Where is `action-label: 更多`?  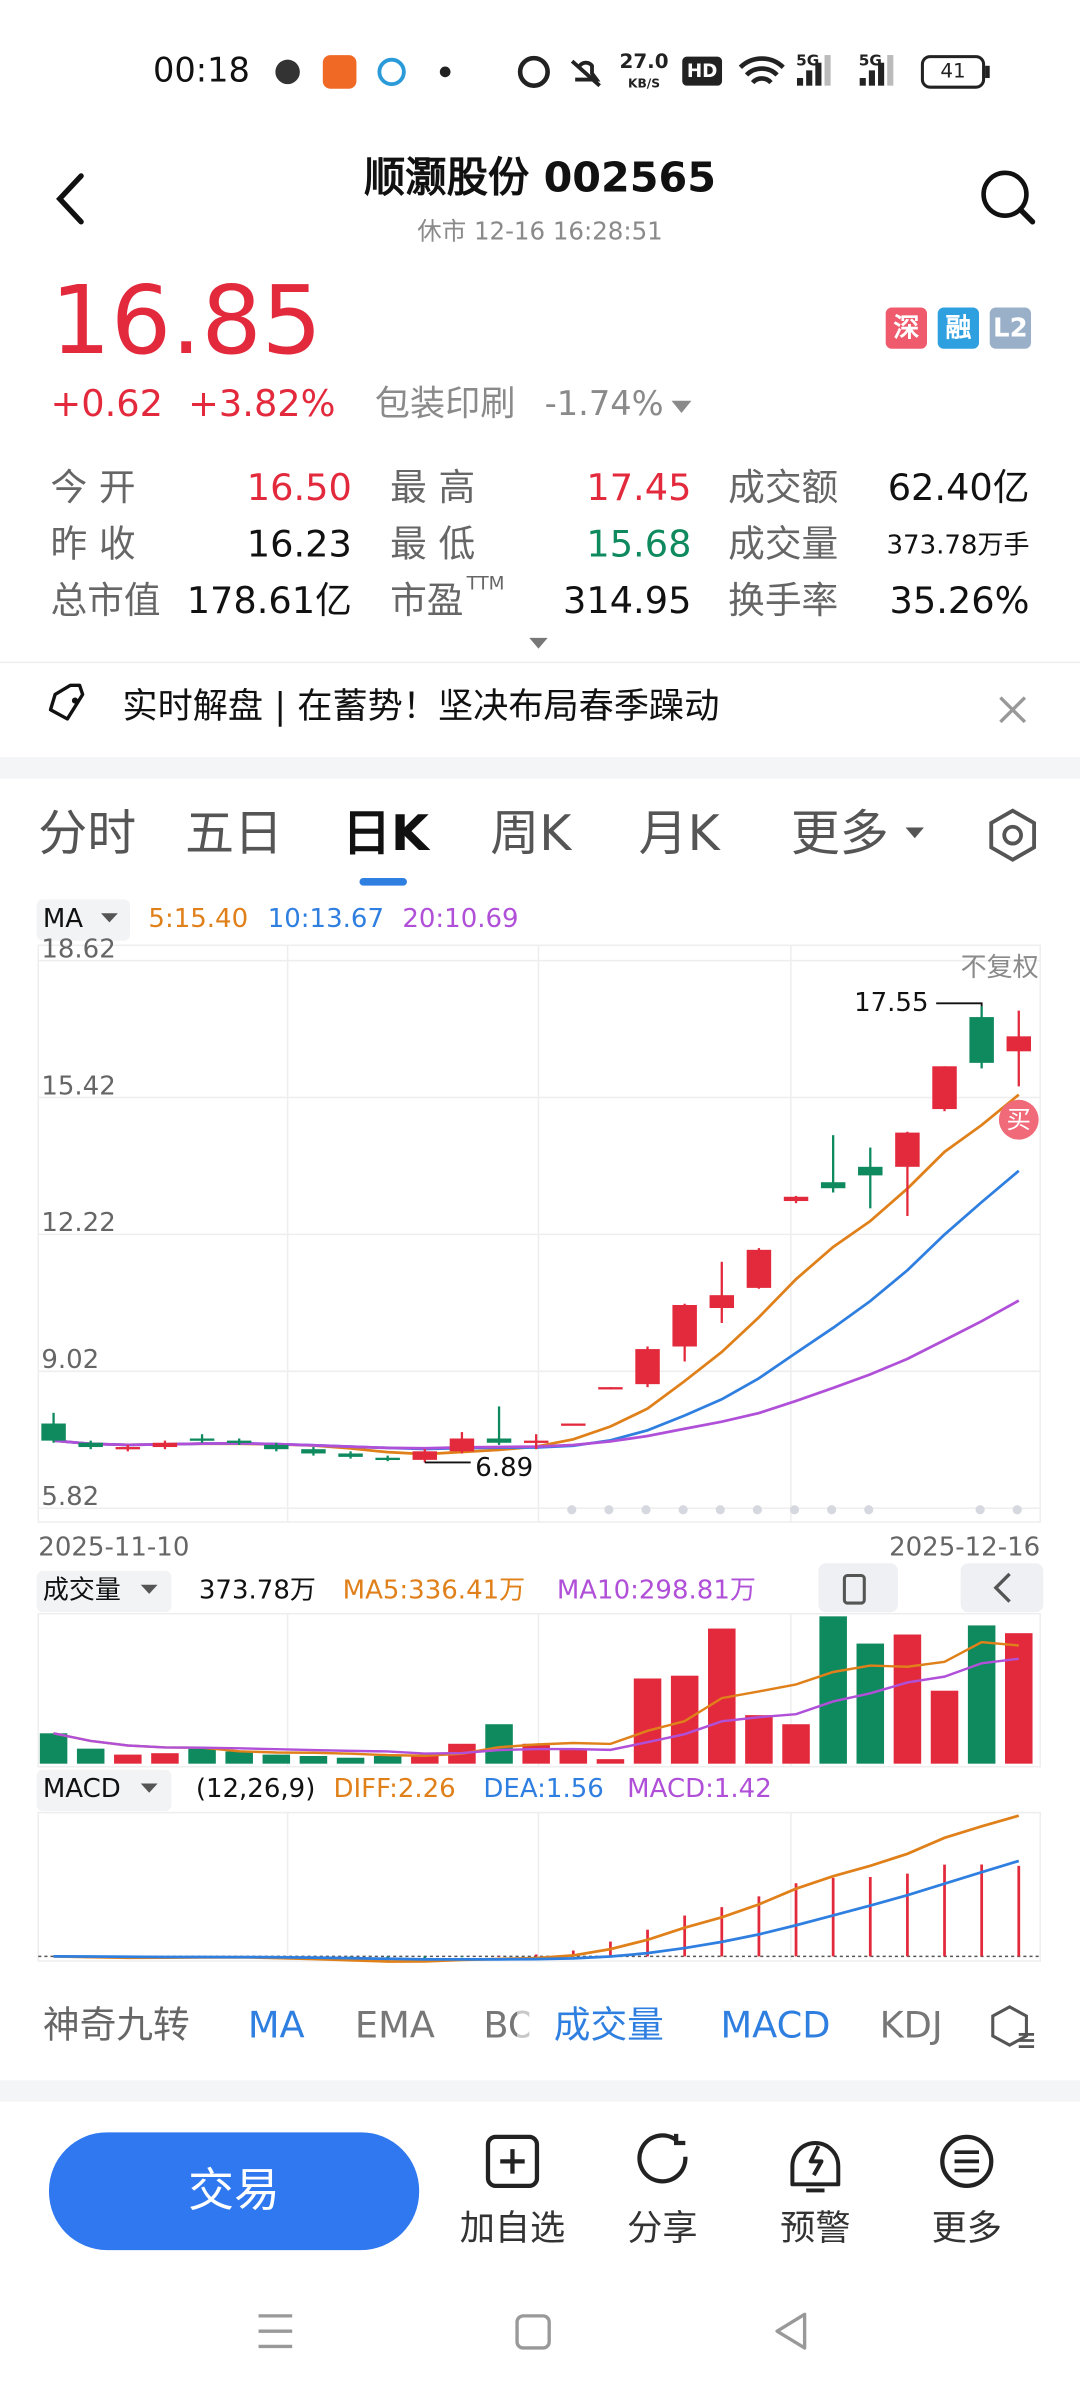
action-label: 更多 is located at coordinates (967, 2228).